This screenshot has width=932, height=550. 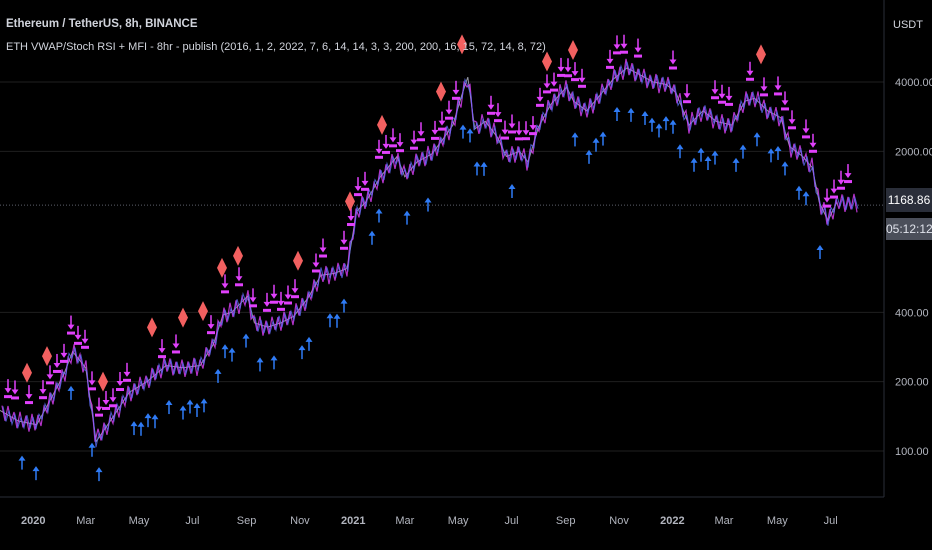 I want to click on y-tick-label: 2000.00, so click(x=913, y=152).